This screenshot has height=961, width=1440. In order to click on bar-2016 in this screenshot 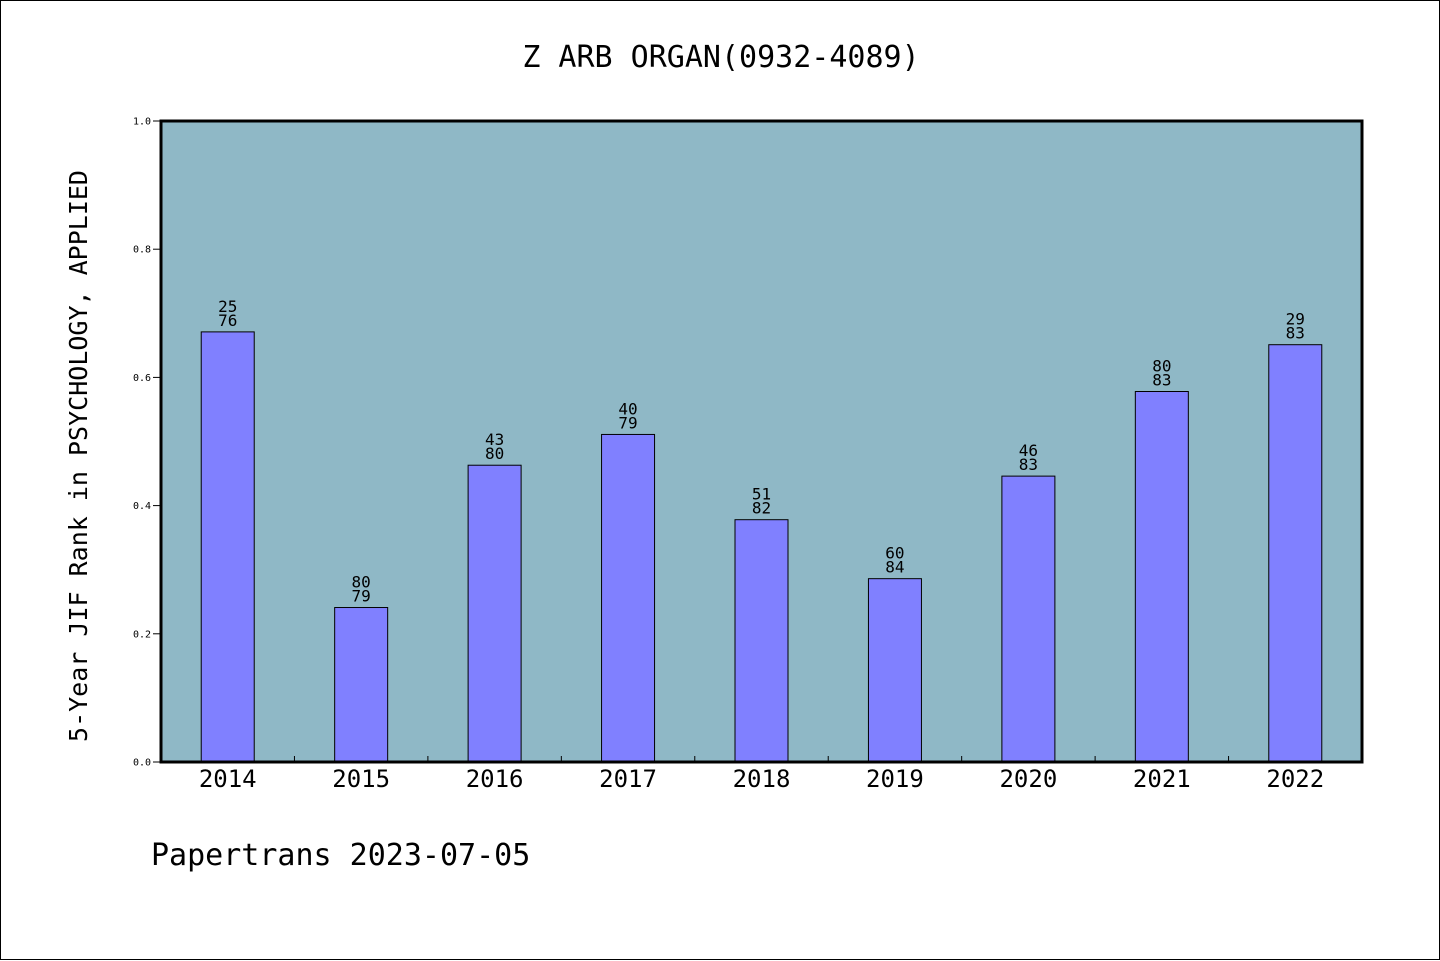, I will do `click(494, 613)`.